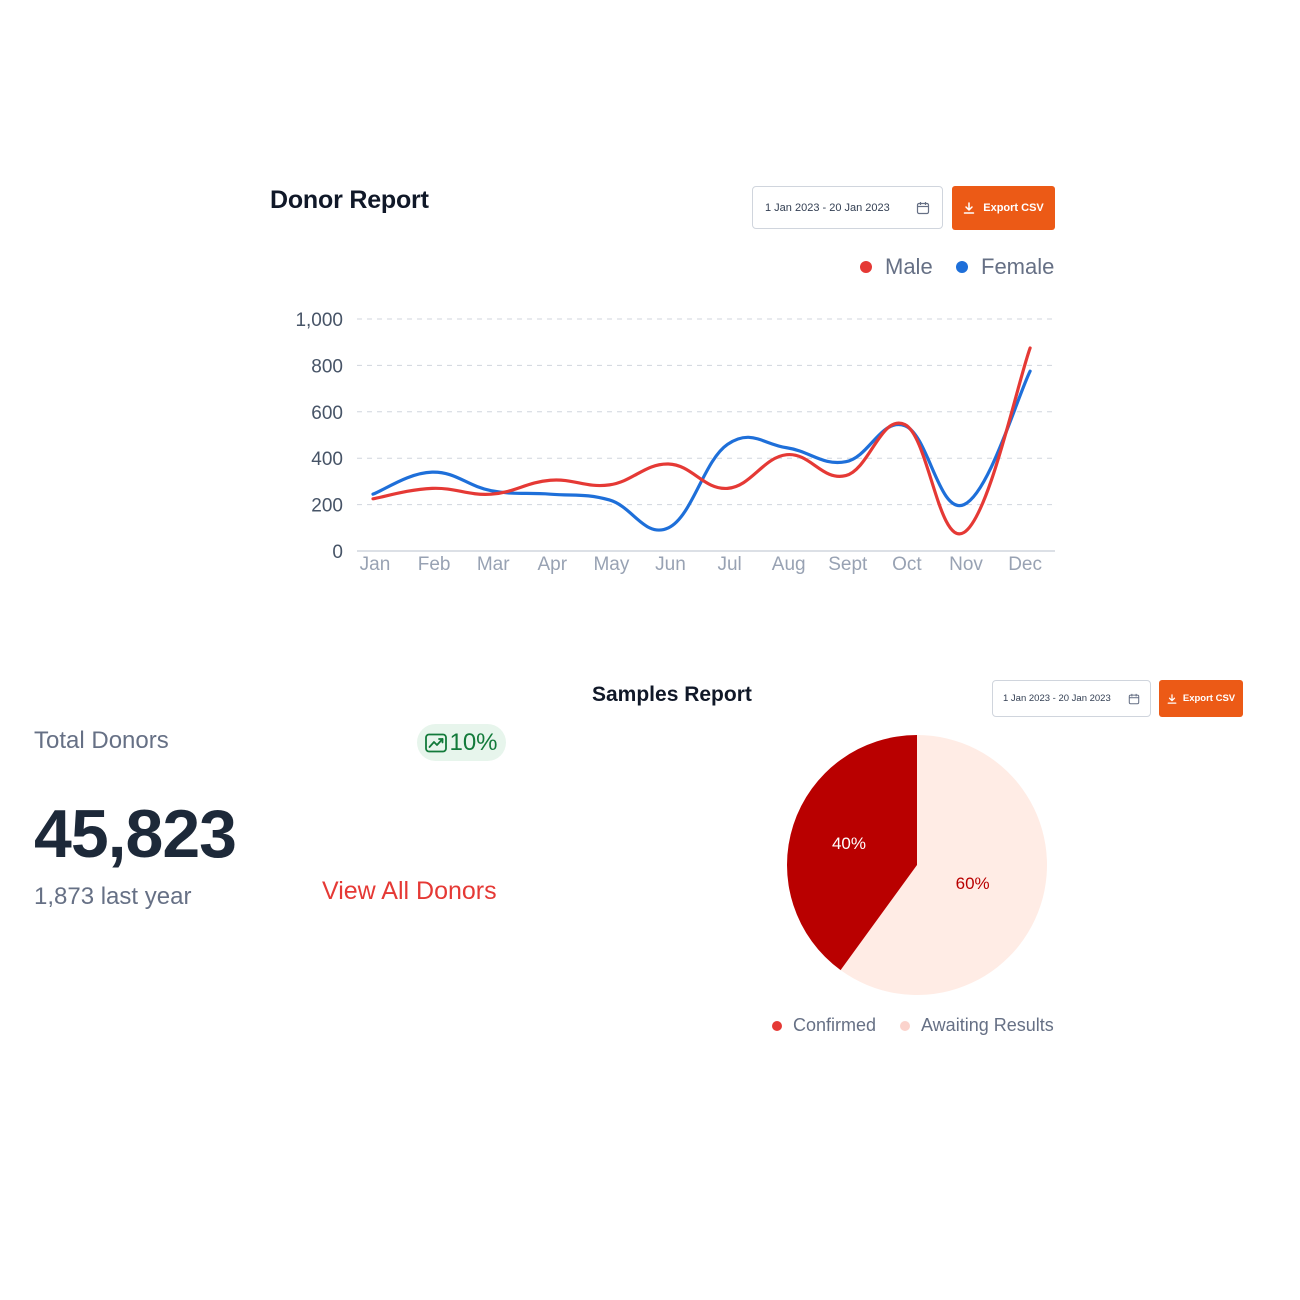 This screenshot has height=1300, width=1300. I want to click on legend-female: Female, so click(1005, 267).